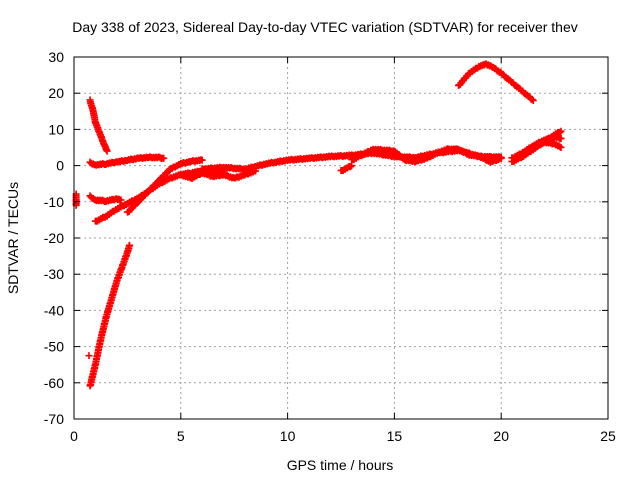 This screenshot has height=480, width=640. What do you see at coordinates (54, 238) in the screenshot?
I see `y-tick-label: -20` at bounding box center [54, 238].